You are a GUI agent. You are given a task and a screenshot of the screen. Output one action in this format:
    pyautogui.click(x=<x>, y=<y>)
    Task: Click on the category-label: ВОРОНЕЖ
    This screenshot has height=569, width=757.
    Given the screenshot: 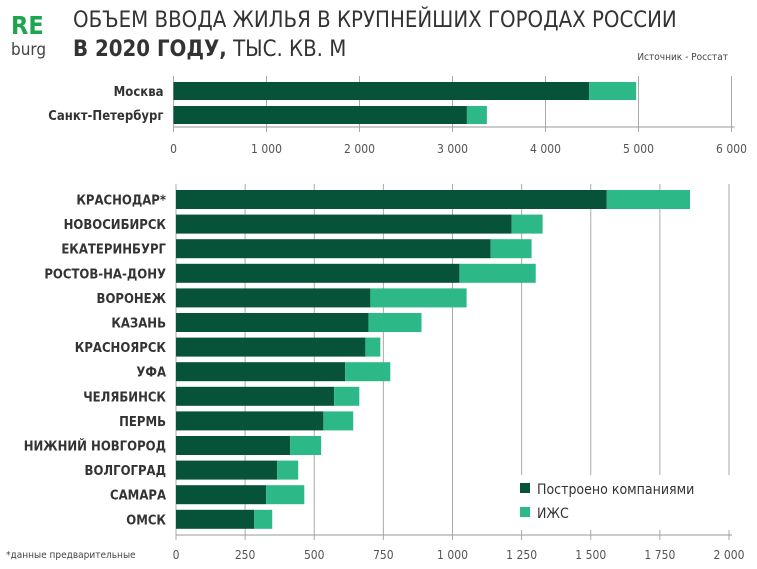 What is the action you would take?
    pyautogui.click(x=132, y=299)
    